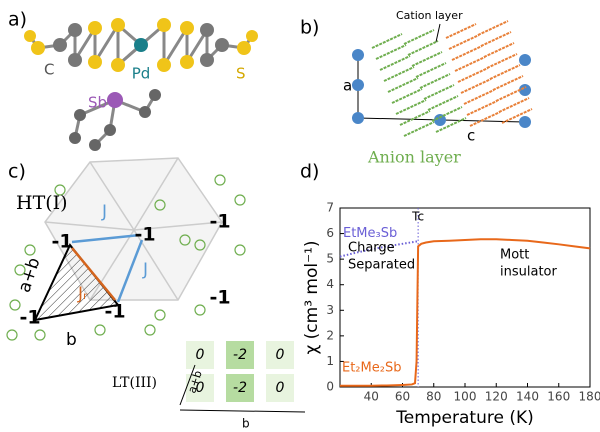 This screenshot has height=432, width=600. Describe the element at coordinates (371, 248) in the screenshot. I see `annotation: Charge` at that location.